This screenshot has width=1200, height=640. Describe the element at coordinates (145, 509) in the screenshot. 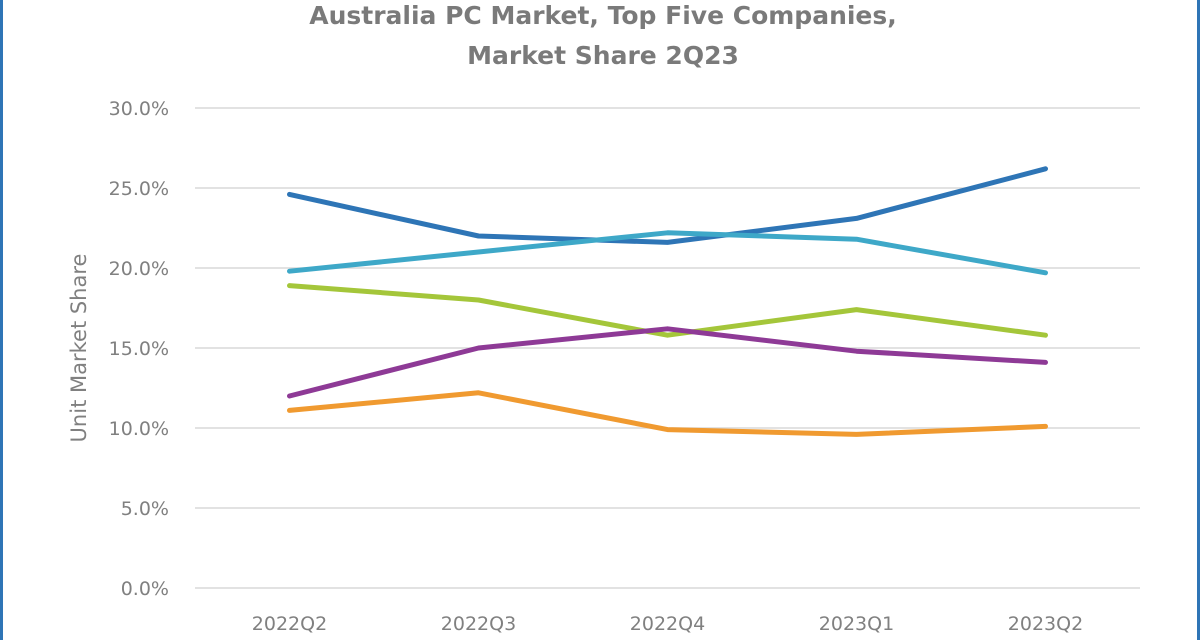

I see `y-tick-label: 5.0%` at that location.